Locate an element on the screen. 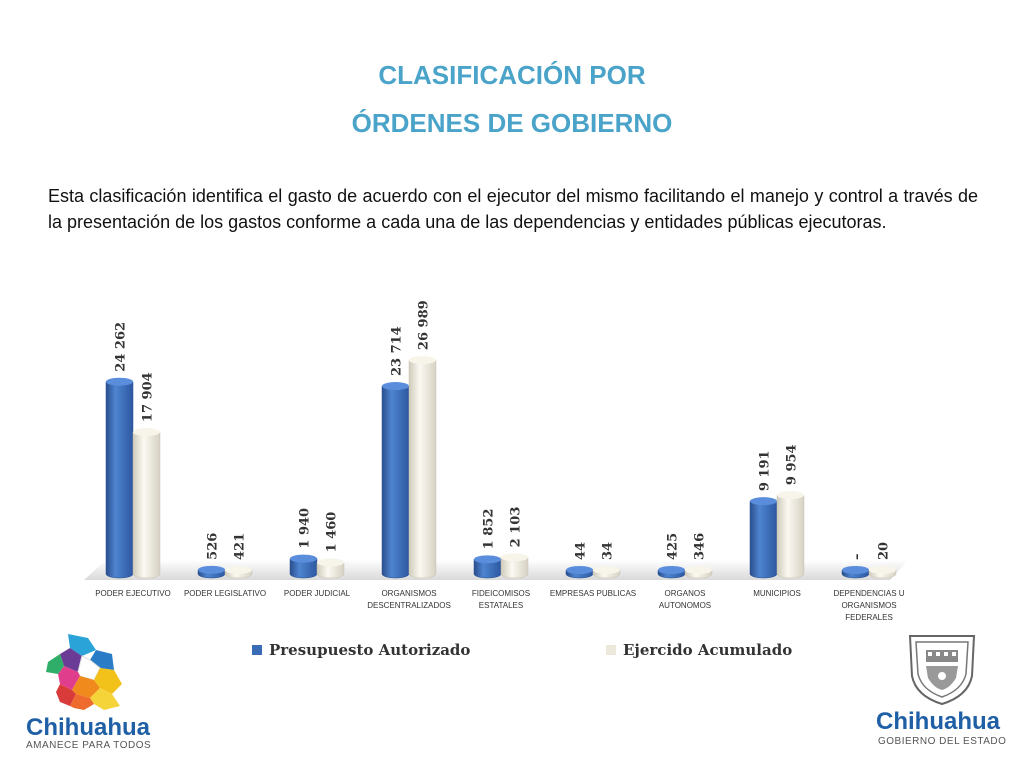 The image size is (1024, 768). data-label-presupuesto-7: 9 191 is located at coordinates (765, 470).